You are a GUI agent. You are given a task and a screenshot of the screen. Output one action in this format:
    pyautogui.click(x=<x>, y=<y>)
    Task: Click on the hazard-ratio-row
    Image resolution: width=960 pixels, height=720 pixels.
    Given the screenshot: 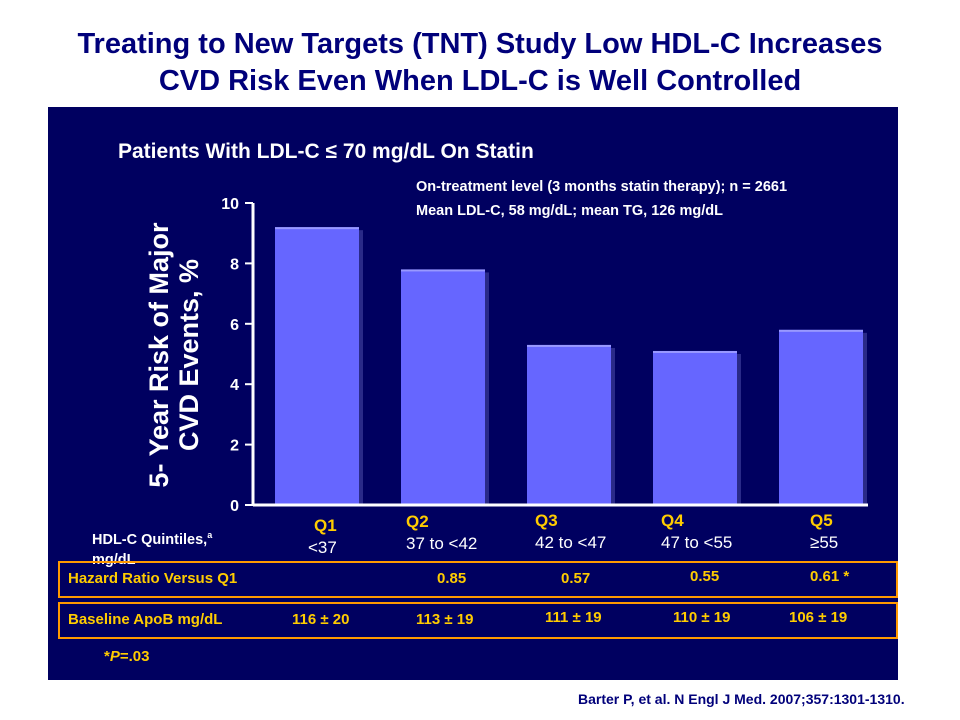 What is the action you would take?
    pyautogui.click(x=478, y=579)
    